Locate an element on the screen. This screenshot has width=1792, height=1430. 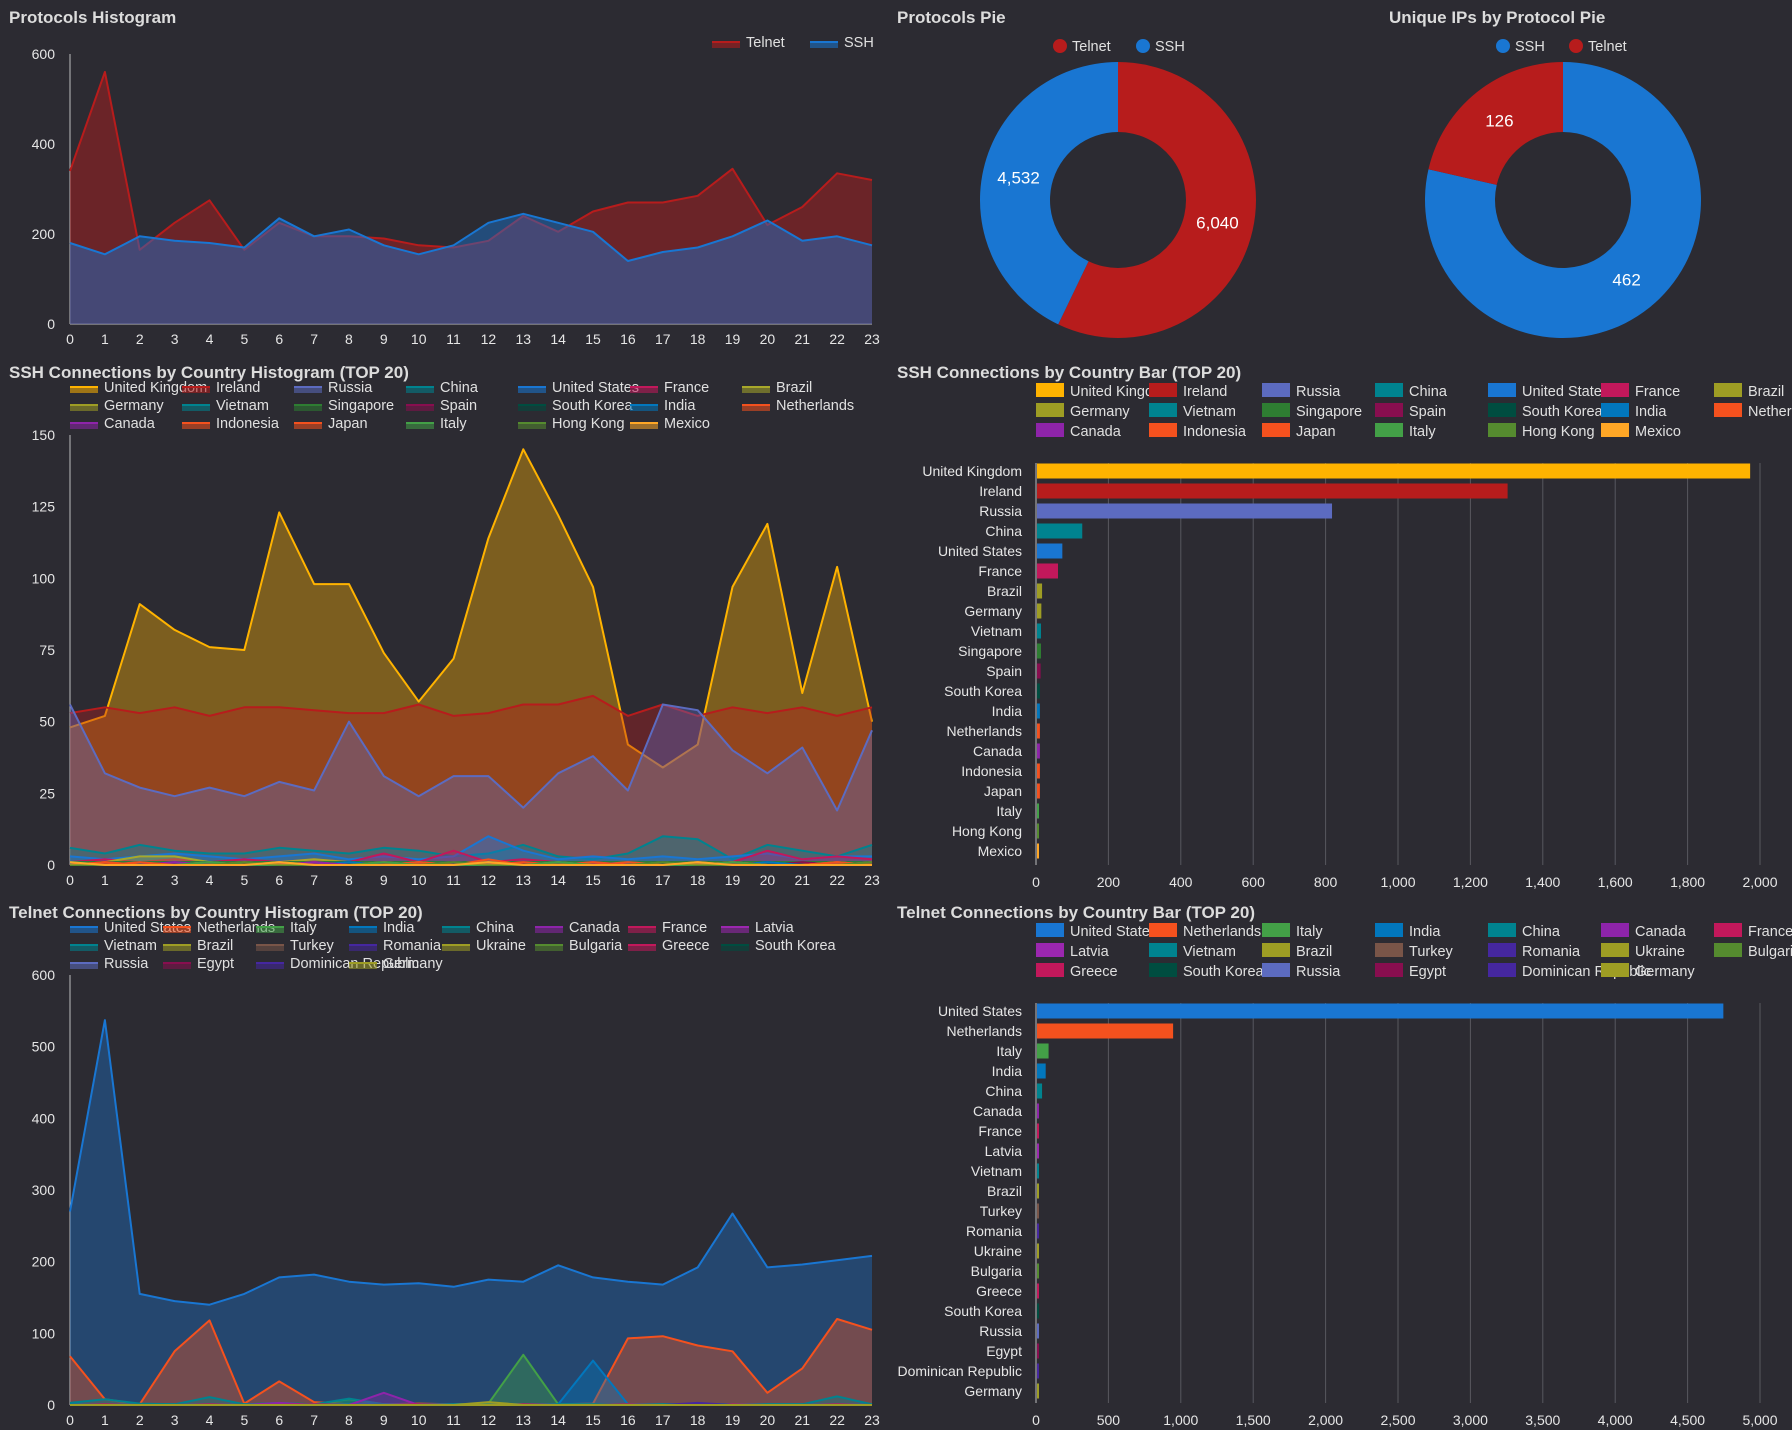
legend-label: India is located at coordinates (1651, 412).